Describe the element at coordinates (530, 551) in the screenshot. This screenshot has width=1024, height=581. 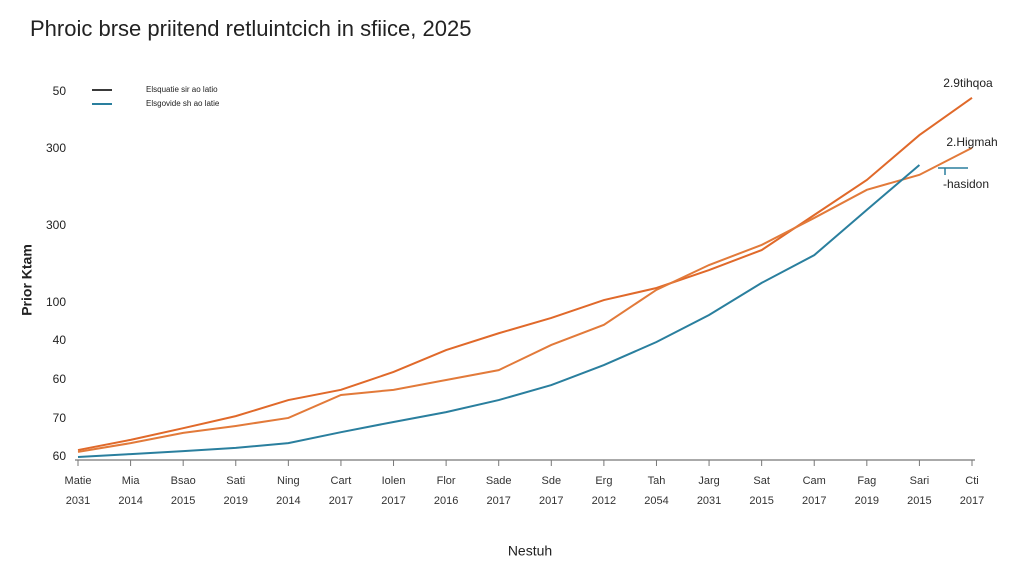
I see `x-axis-label: Nestuh` at that location.